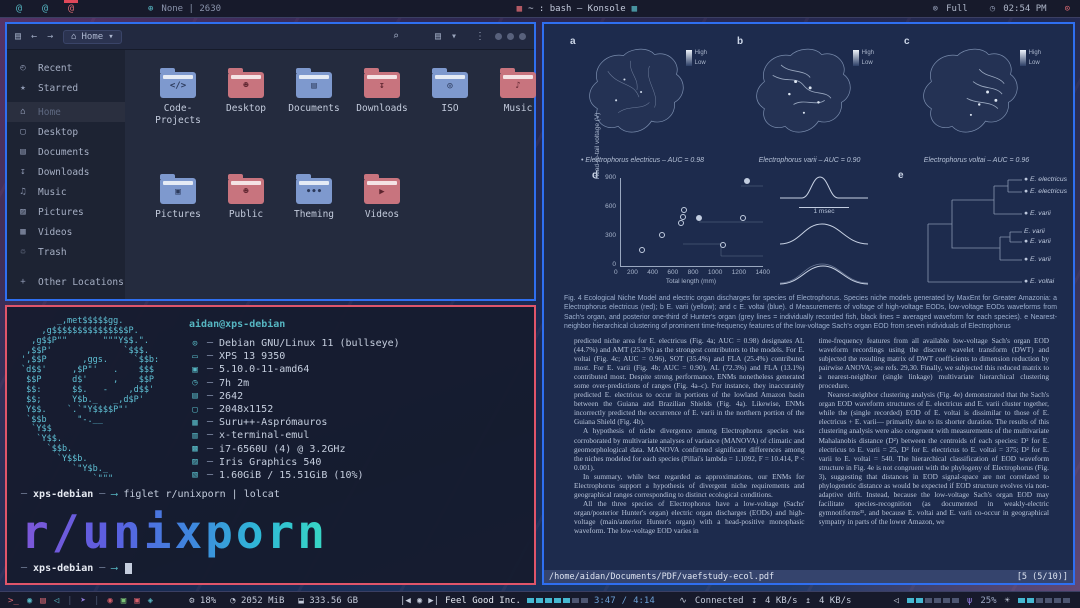  Describe the element at coordinates (616, 272) in the screenshot. I see `x-tick: 0` at that location.